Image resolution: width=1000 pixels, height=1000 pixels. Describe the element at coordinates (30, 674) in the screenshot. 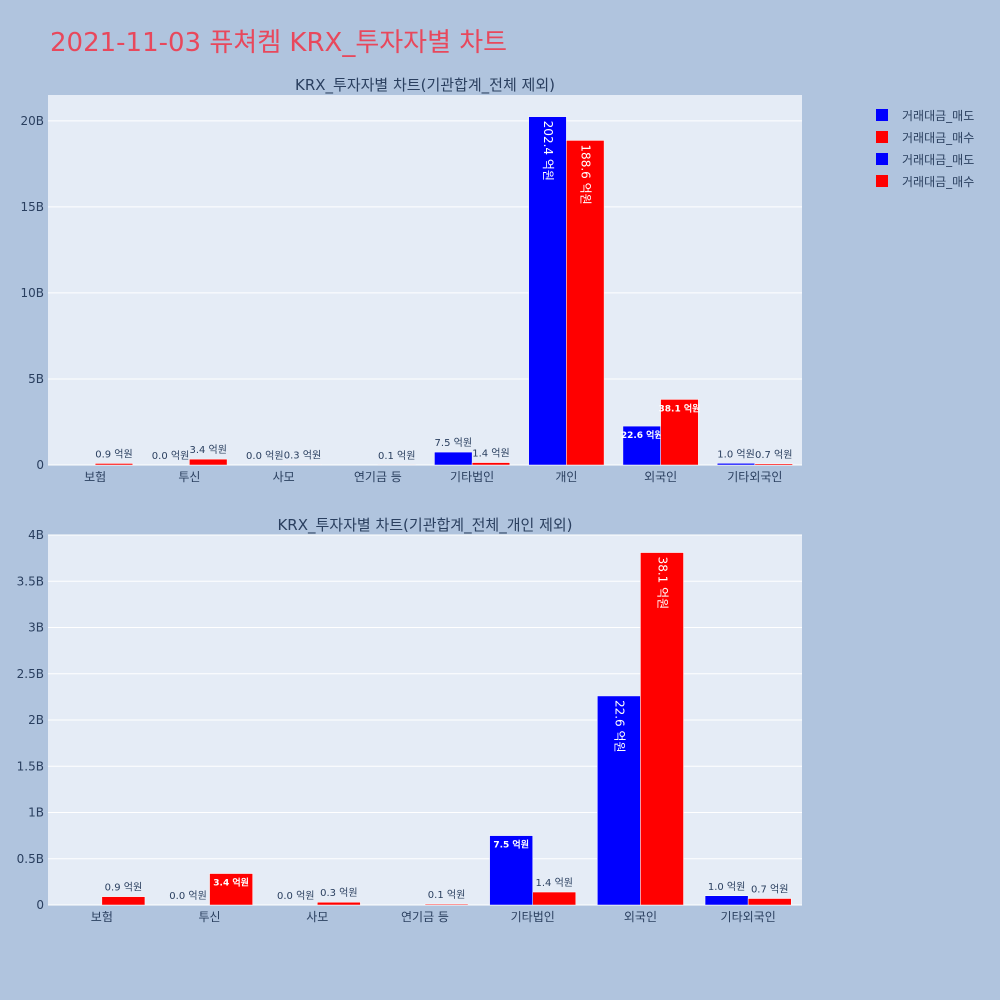

I see `y-tick-label: 2.5B` at that location.